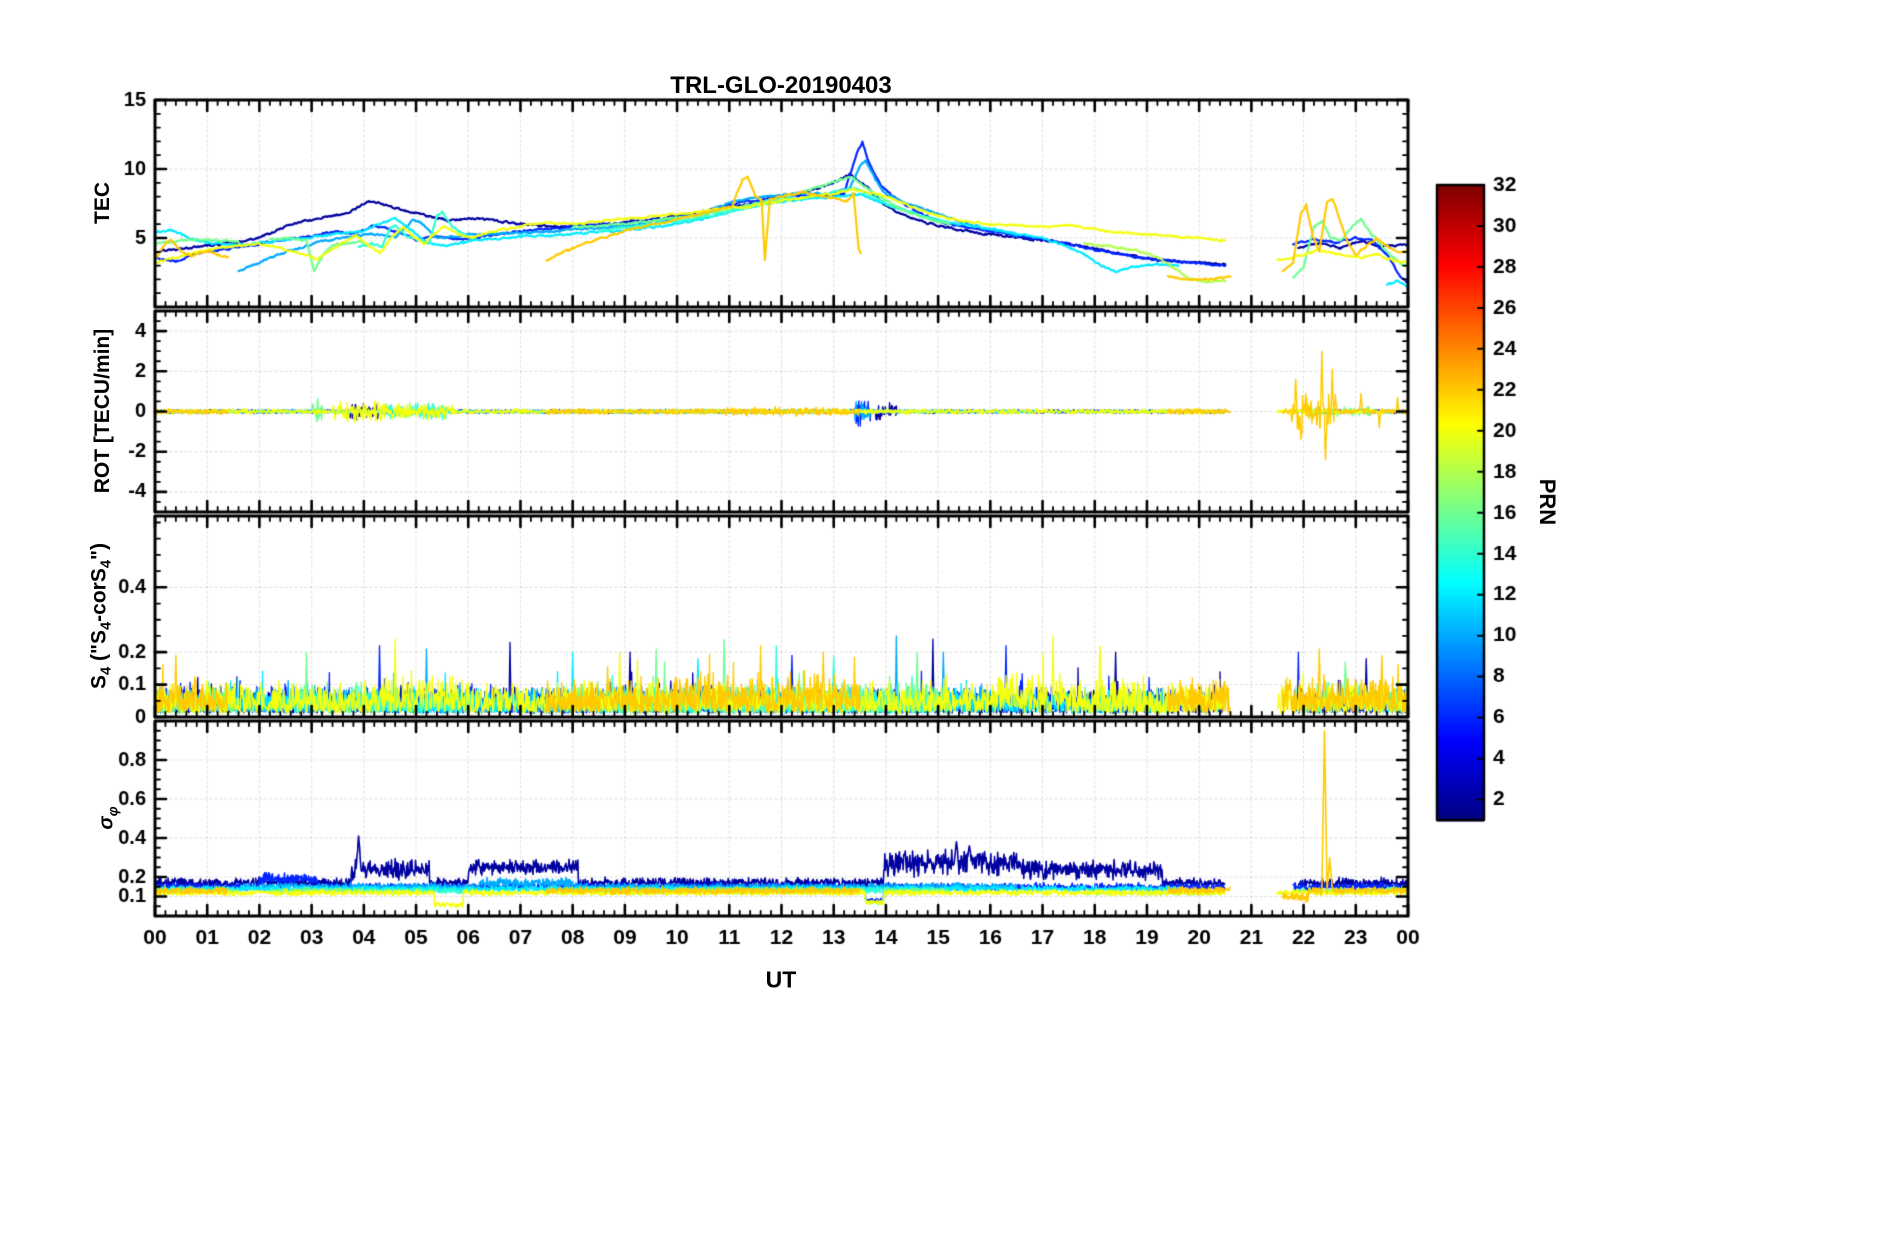 Image resolution: width=1902 pixels, height=1236 pixels. I want to click on prn-colorbar-label: PRN, so click(1547, 502).